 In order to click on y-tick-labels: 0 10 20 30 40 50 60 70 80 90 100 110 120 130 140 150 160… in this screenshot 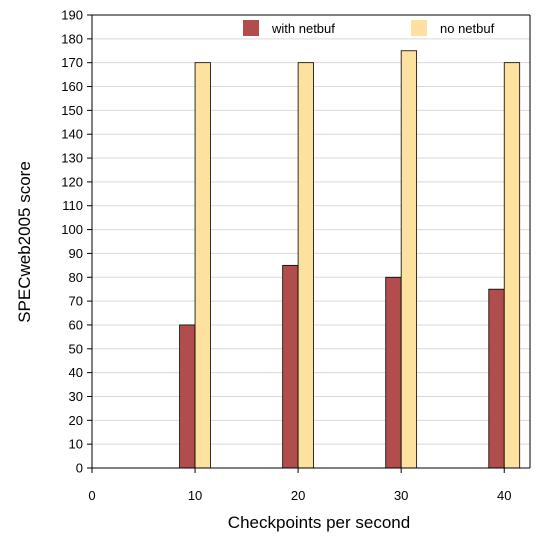, I will do `click(72, 242)`.